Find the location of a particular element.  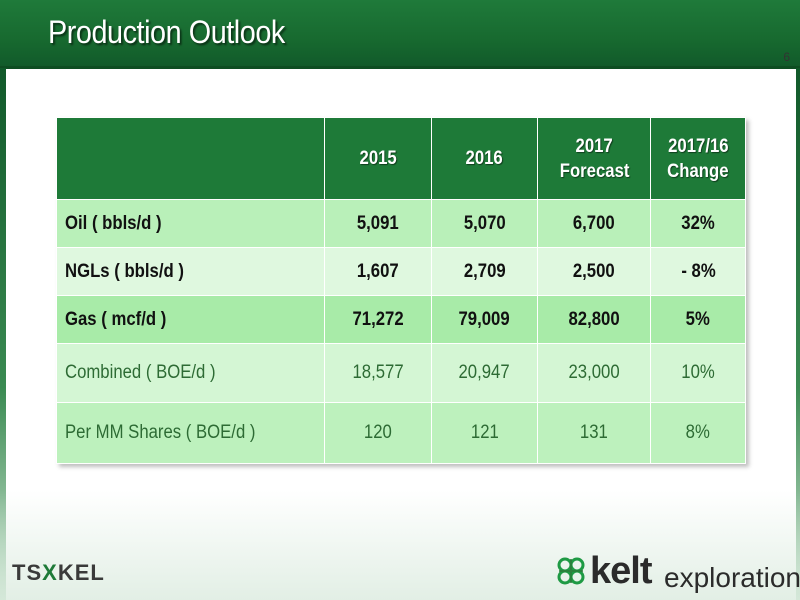

tsx-kel-logo: TSXKEL is located at coordinates (58, 573).